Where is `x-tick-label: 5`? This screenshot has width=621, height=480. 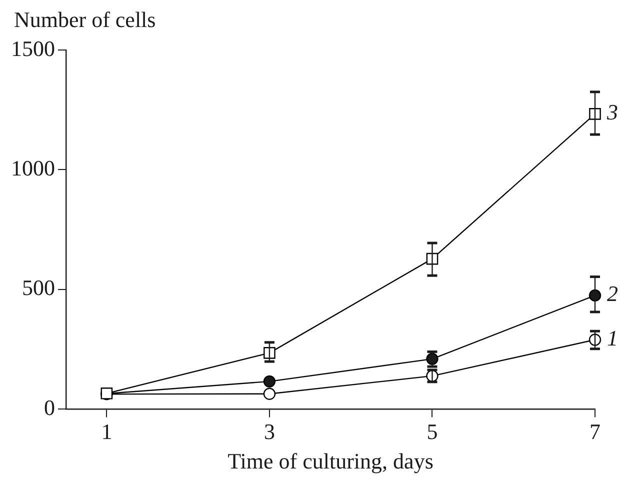 x-tick-label: 5 is located at coordinates (432, 431).